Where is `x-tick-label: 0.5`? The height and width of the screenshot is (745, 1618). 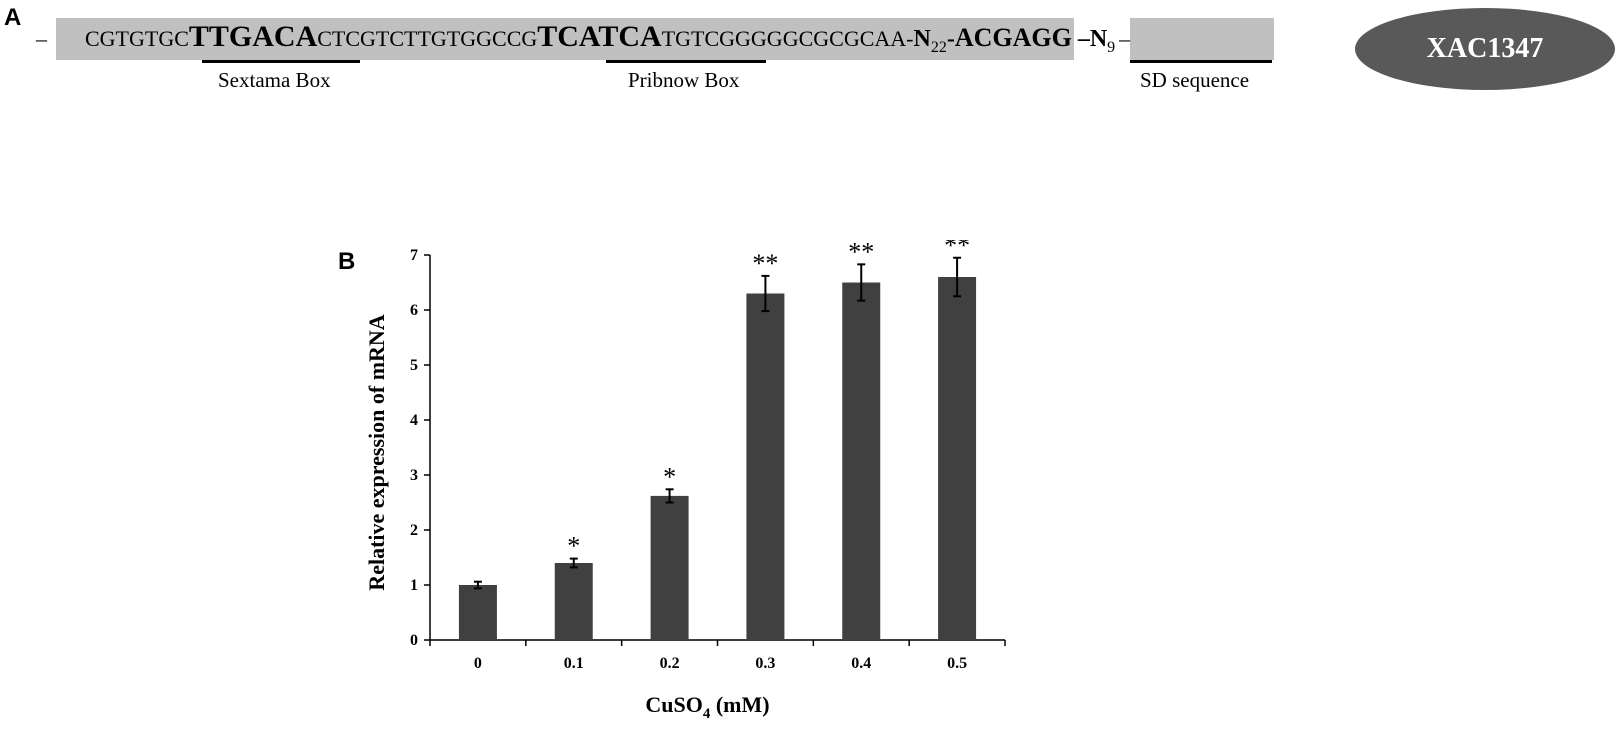 x-tick-label: 0.5 is located at coordinates (957, 663).